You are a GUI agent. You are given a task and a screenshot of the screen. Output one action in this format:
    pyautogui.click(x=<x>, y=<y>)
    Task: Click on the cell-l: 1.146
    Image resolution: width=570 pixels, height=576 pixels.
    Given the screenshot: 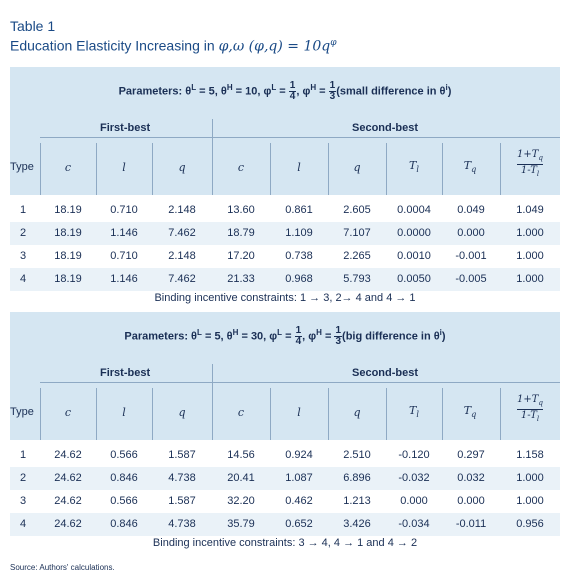 What is the action you would take?
    pyautogui.click(x=124, y=279)
    